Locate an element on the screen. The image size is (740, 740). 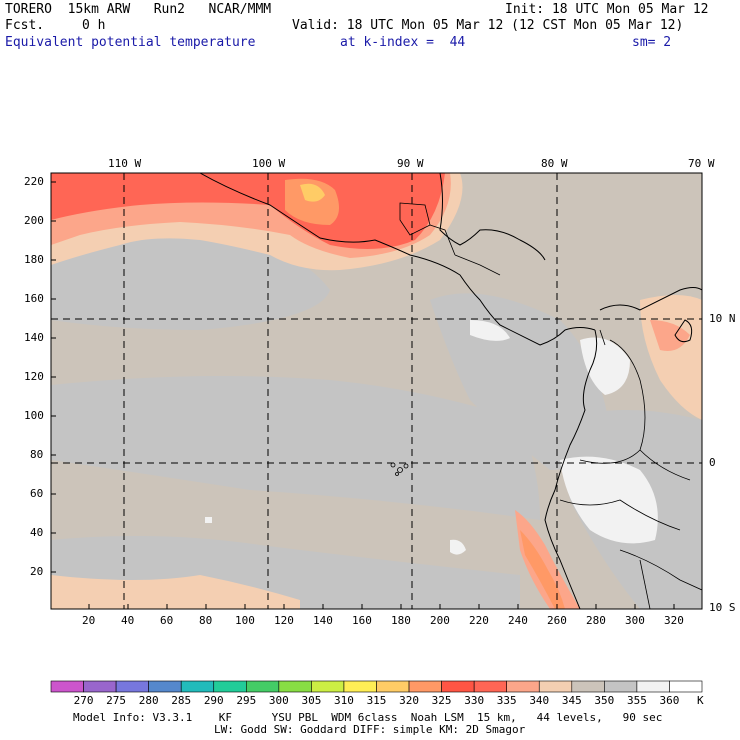
y-tick: 100 is located at coordinates (34, 415).